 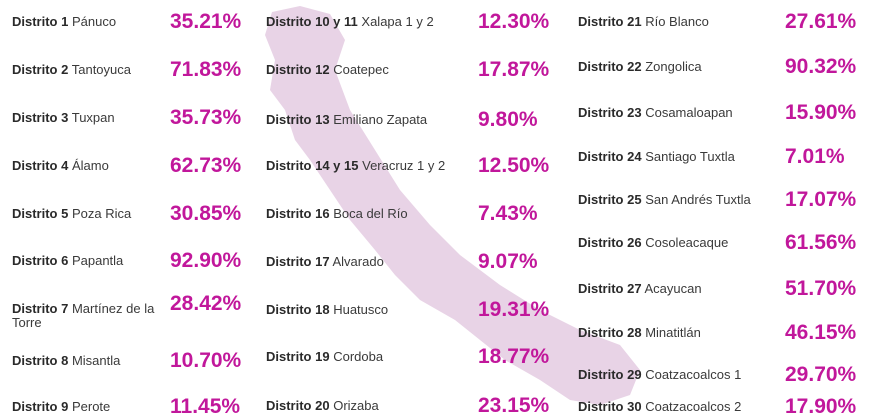 I want to click on district-label: Distrito 19 Cordoba, so click(x=371, y=357).